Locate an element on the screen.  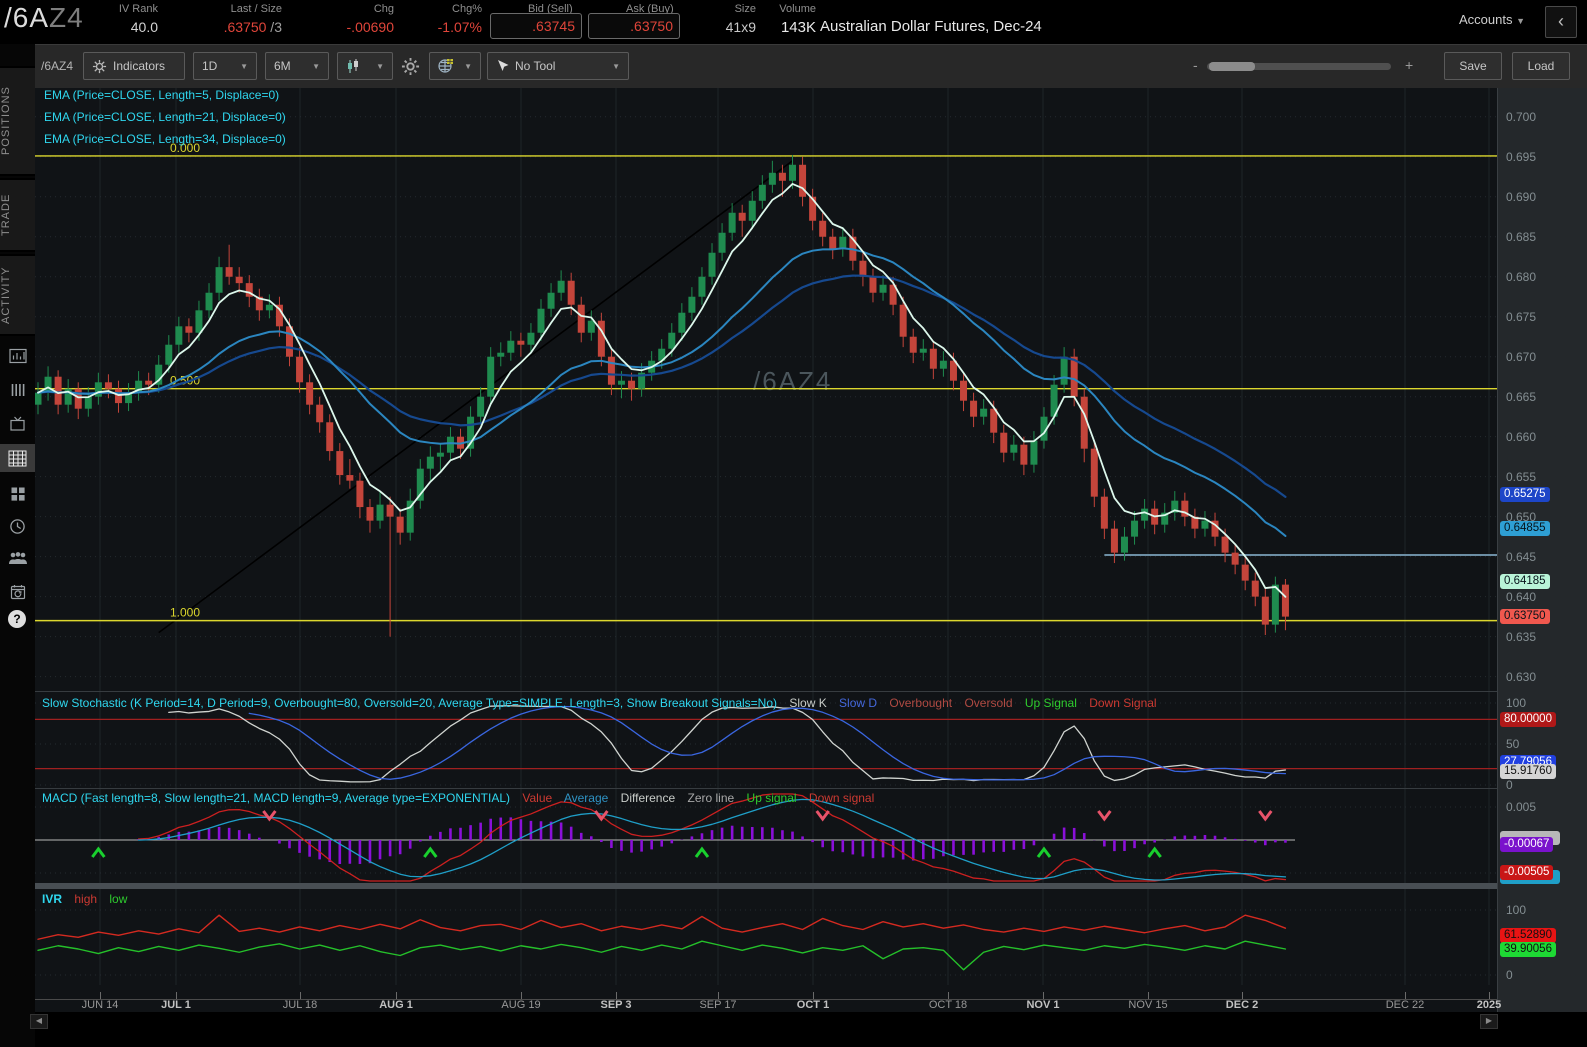
sidebar-item-community is located at coordinates (17, 558).